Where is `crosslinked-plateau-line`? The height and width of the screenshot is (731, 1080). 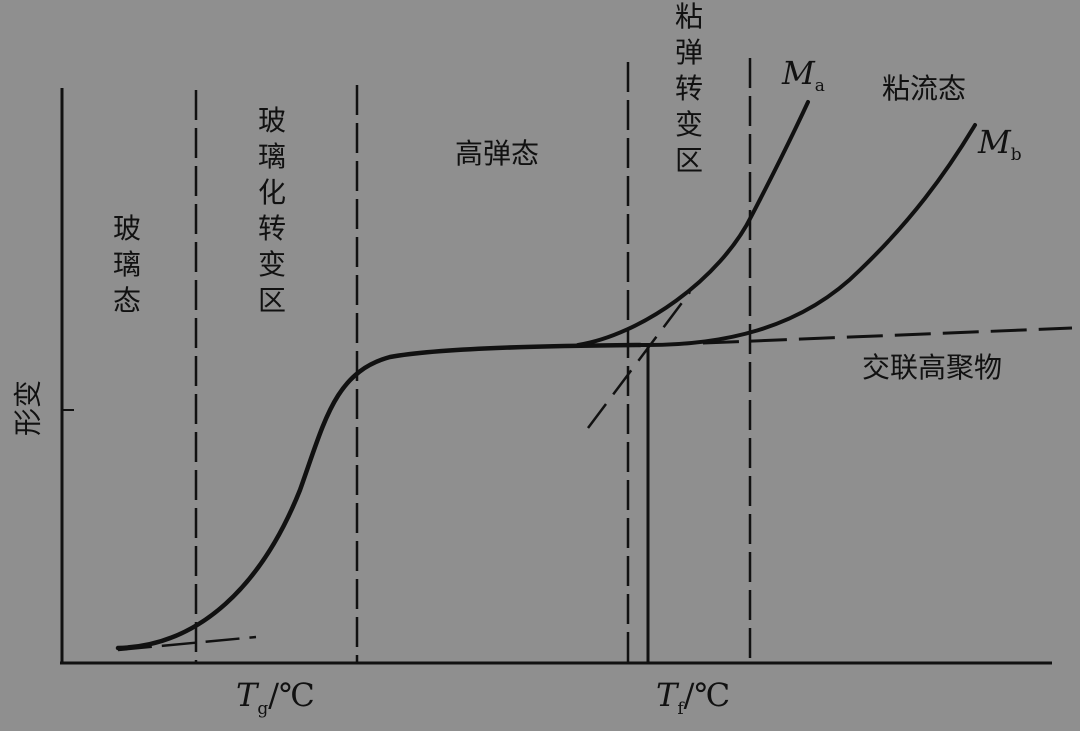 crosslinked-plateau-line is located at coordinates (863, 336).